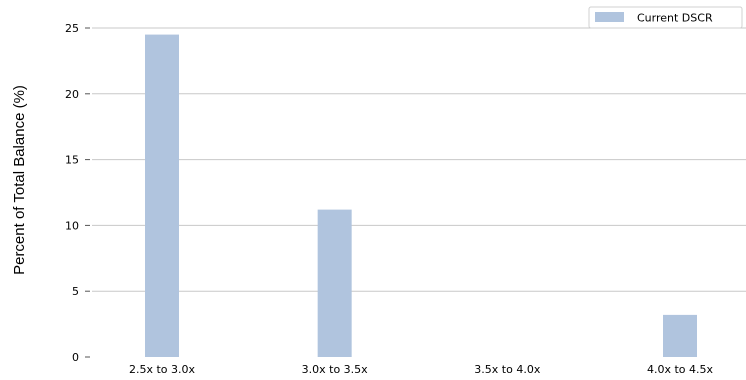 This screenshot has width=746, height=380. What do you see at coordinates (72, 94) in the screenshot?
I see `y-tick-label: 20` at bounding box center [72, 94].